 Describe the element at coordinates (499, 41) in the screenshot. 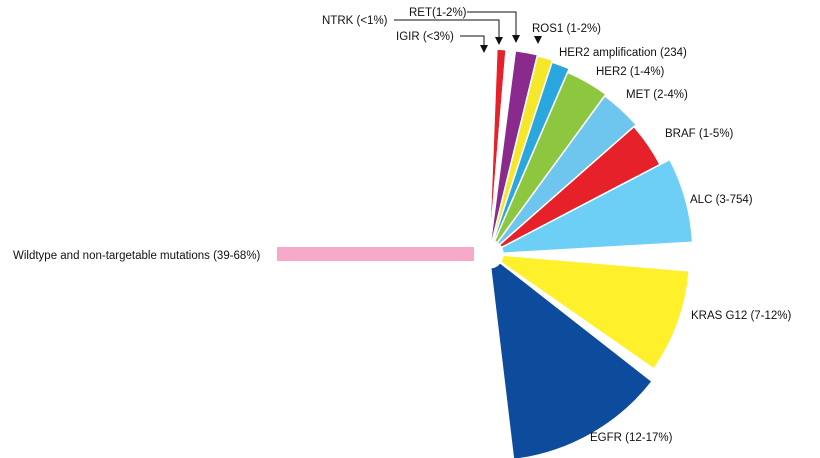

I see `arrowhead-ntrk` at that location.